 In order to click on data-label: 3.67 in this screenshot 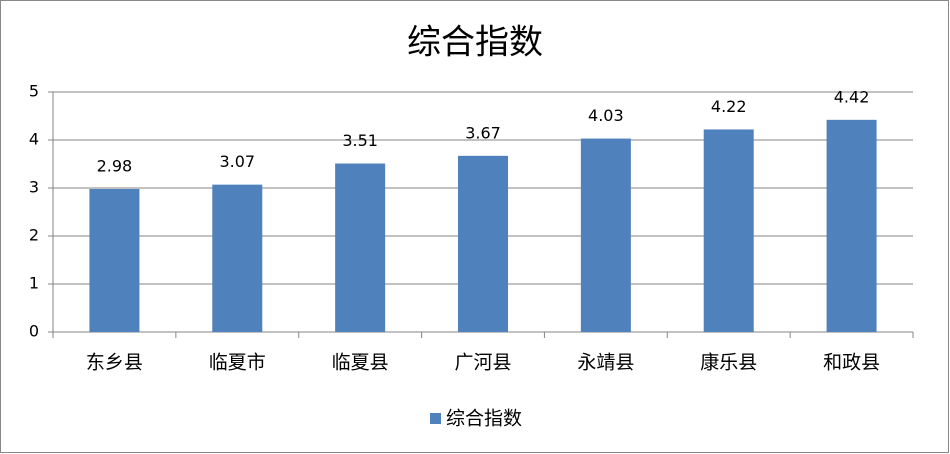, I will do `click(483, 132)`.